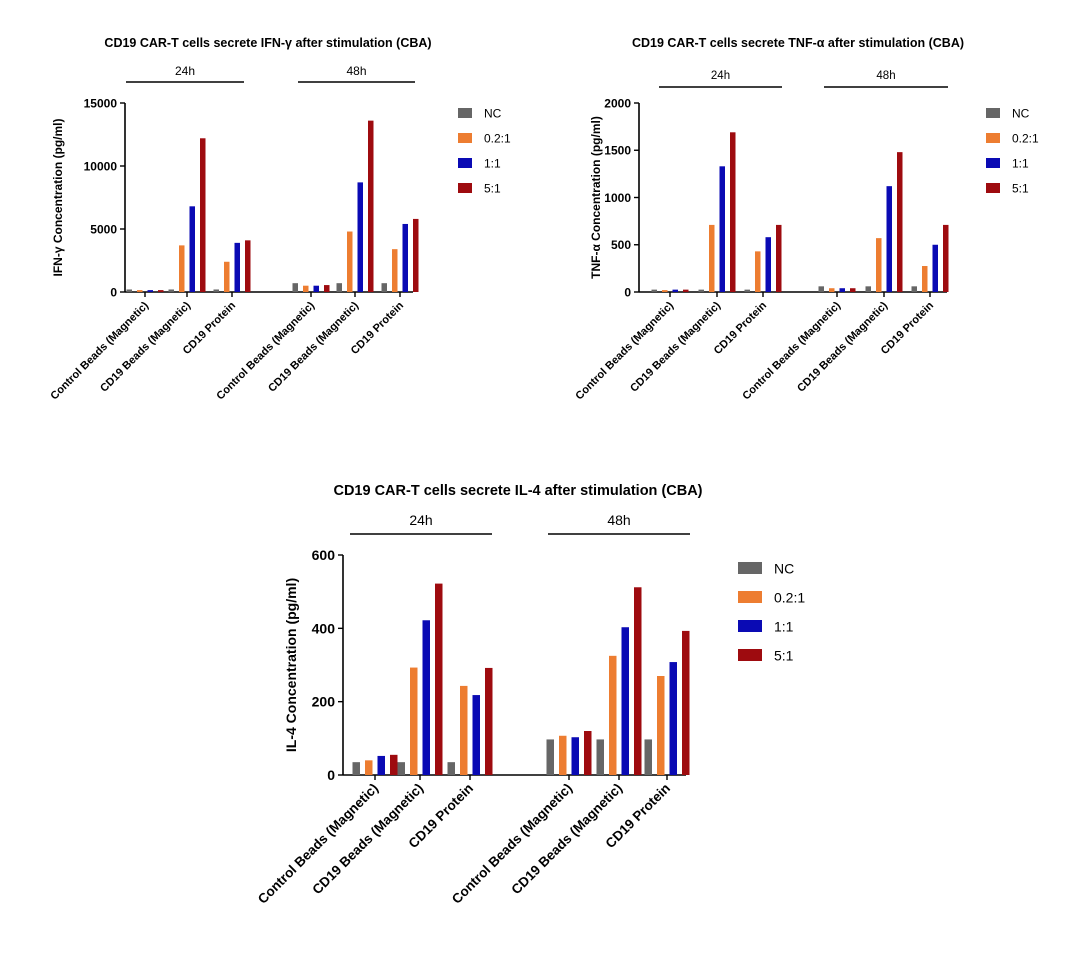  I want to click on chart1-bar-24h-control-beads-magnetic-nc, so click(129, 290).